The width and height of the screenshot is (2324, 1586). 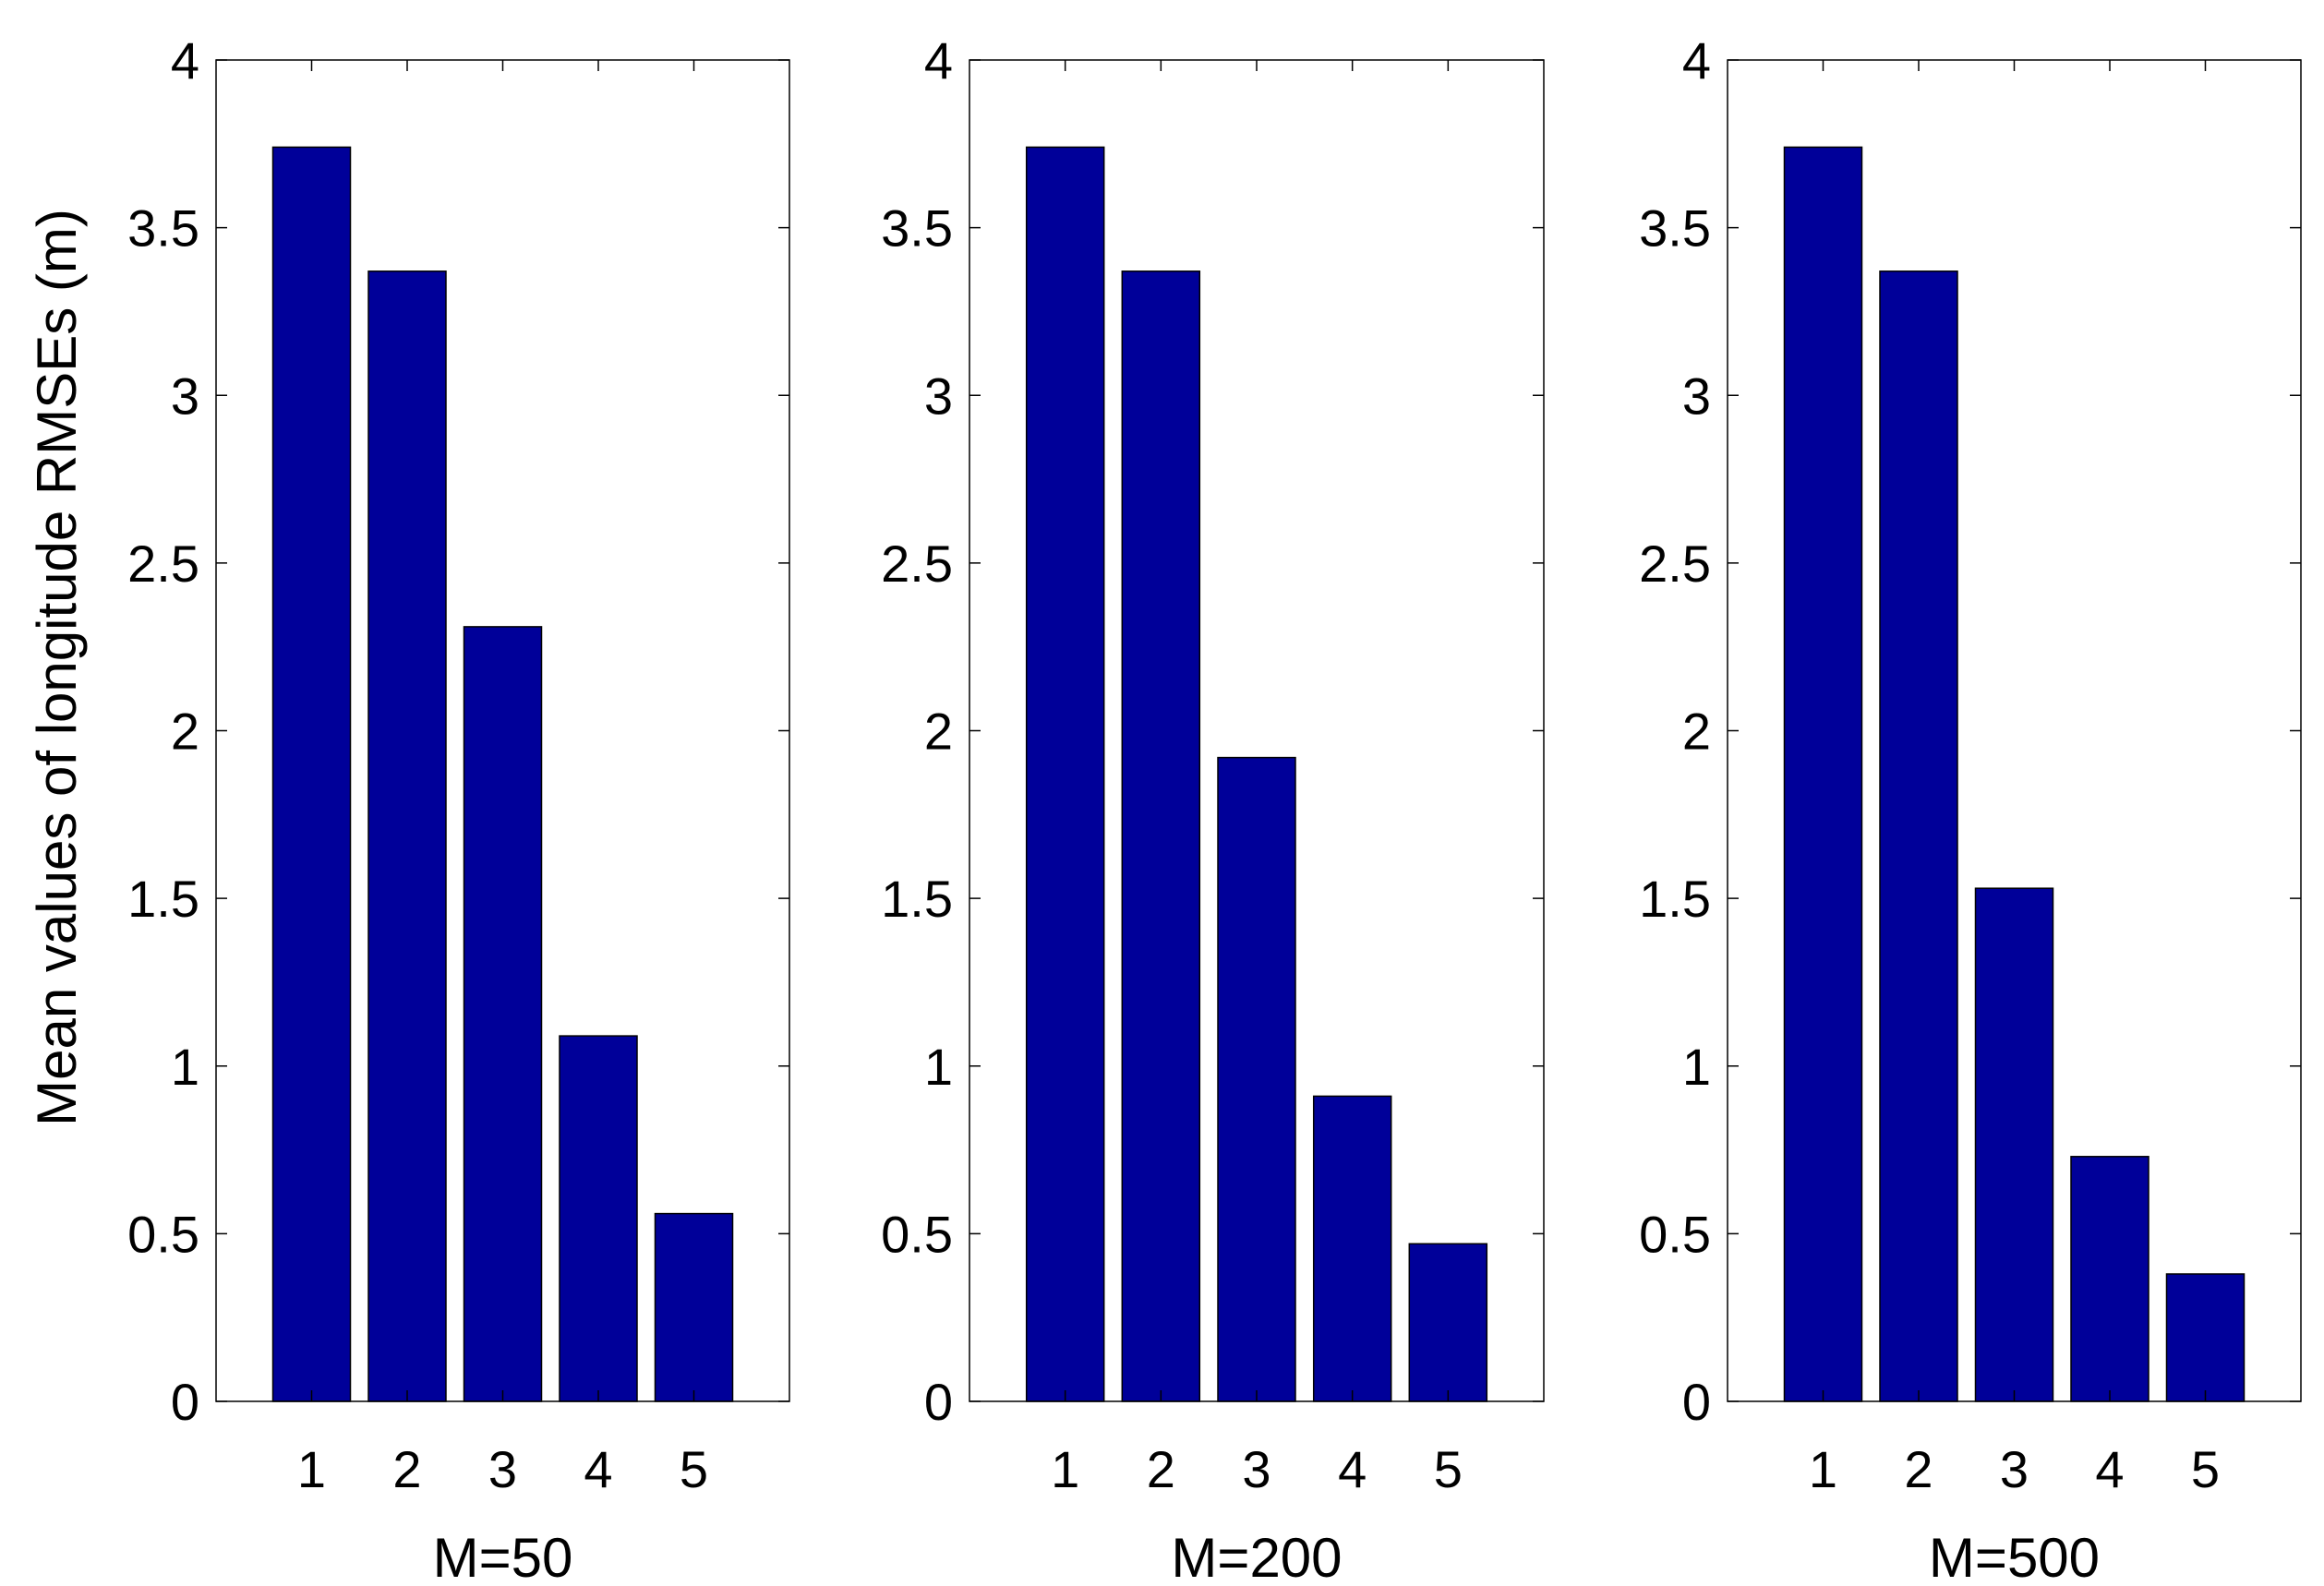 I want to click on x-axis-label: M=200, so click(x=1256, y=1554).